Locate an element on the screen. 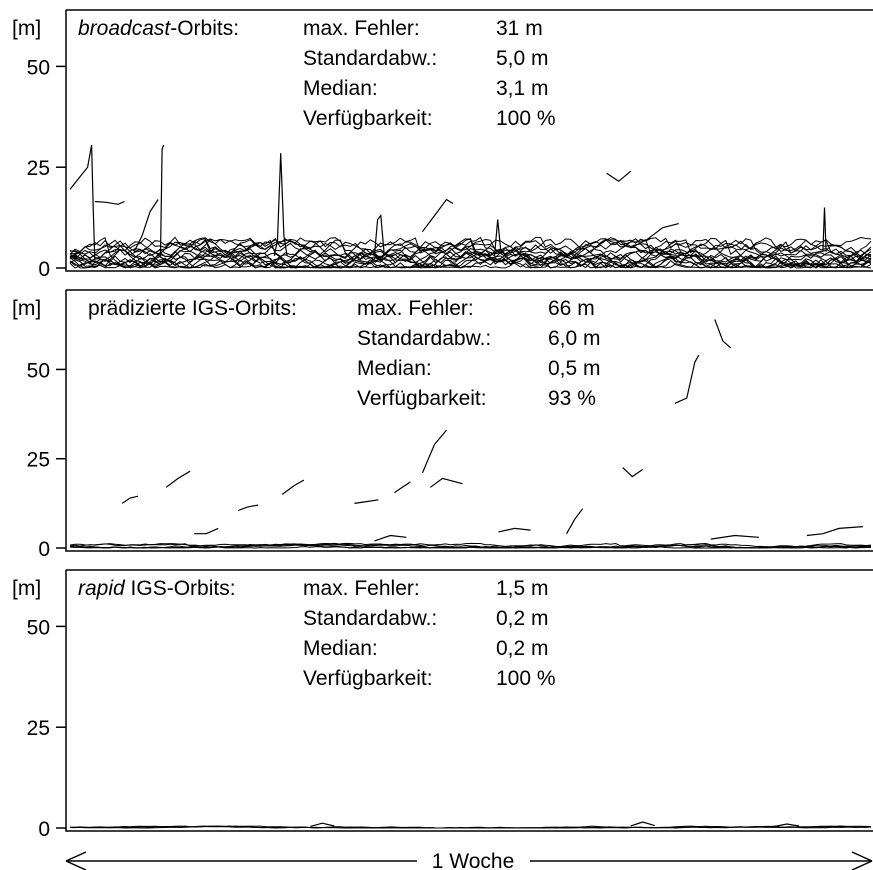  stat-value: 3,1 m is located at coordinates (522, 88).